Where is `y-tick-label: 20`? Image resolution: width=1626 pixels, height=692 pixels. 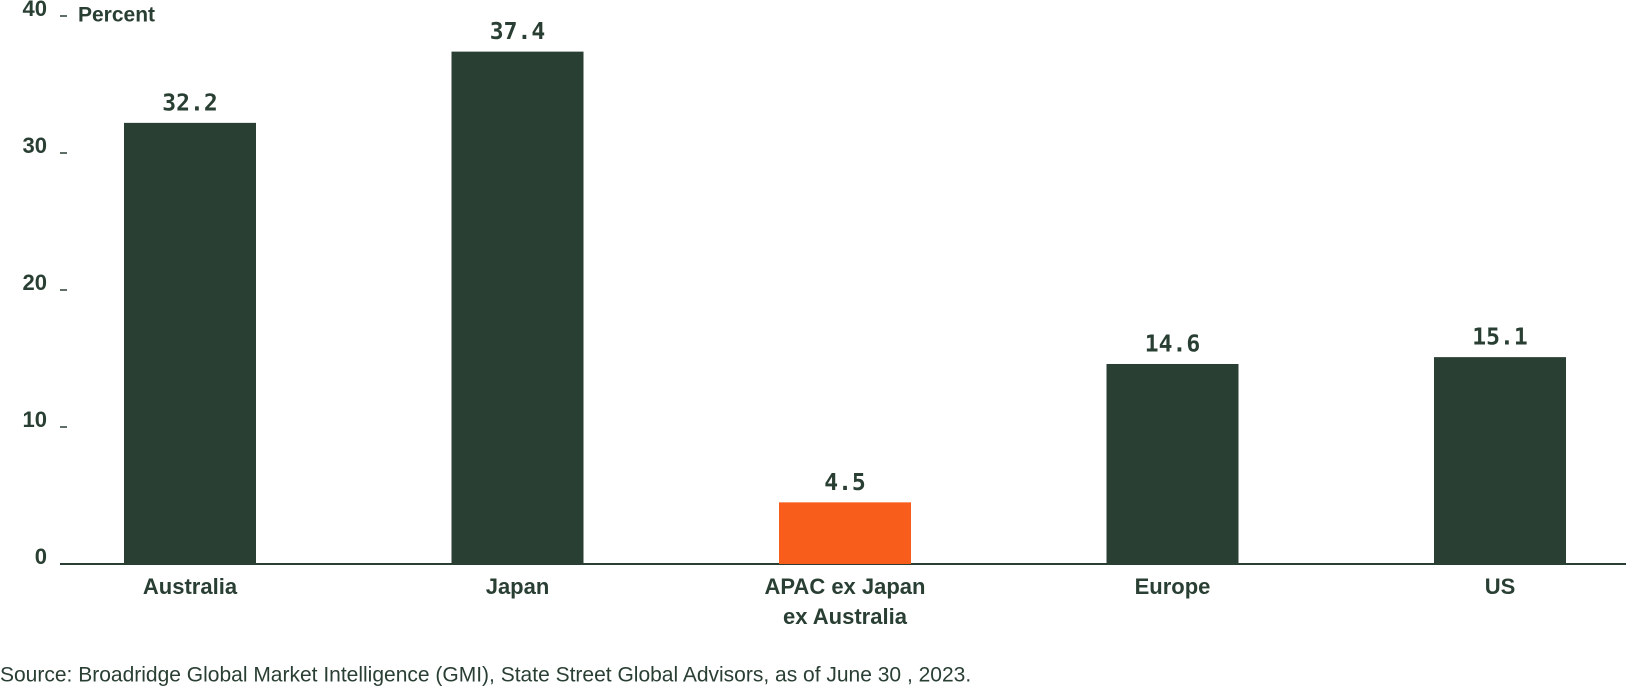
y-tick-label: 20 is located at coordinates (35, 282).